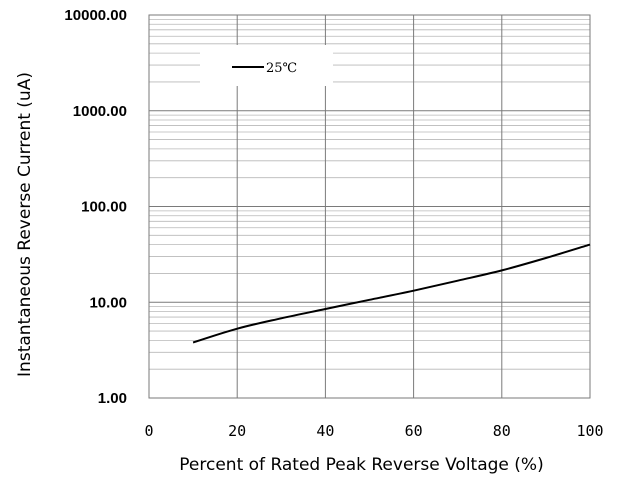 The width and height of the screenshot is (624, 477). Describe the element at coordinates (95, 15) in the screenshot. I see `y-tick-label: 10000.00` at that location.